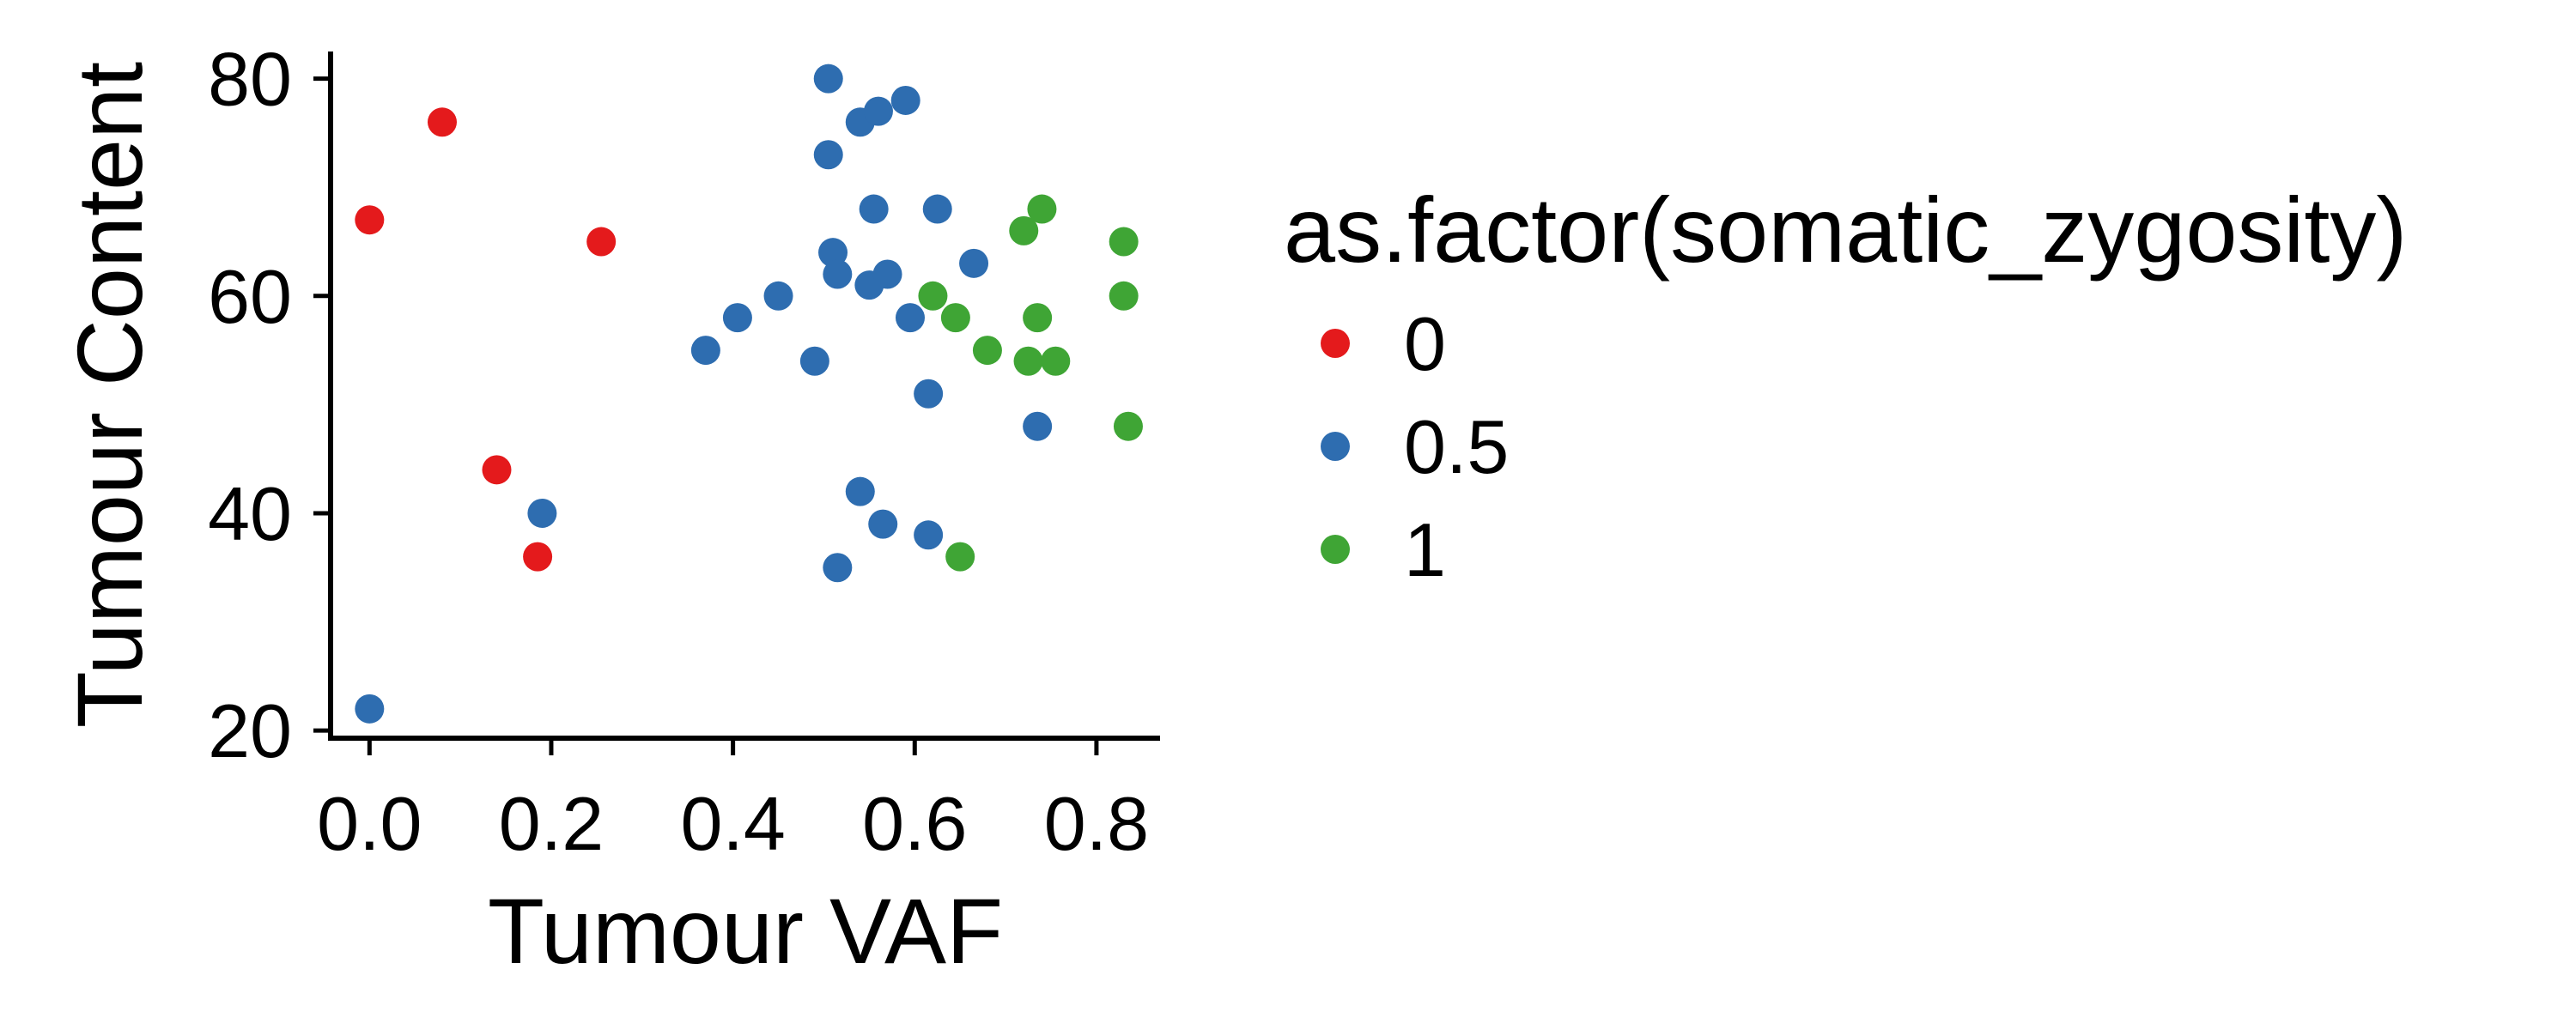  I want to click on x-tick-label: 0.6, so click(914, 823).